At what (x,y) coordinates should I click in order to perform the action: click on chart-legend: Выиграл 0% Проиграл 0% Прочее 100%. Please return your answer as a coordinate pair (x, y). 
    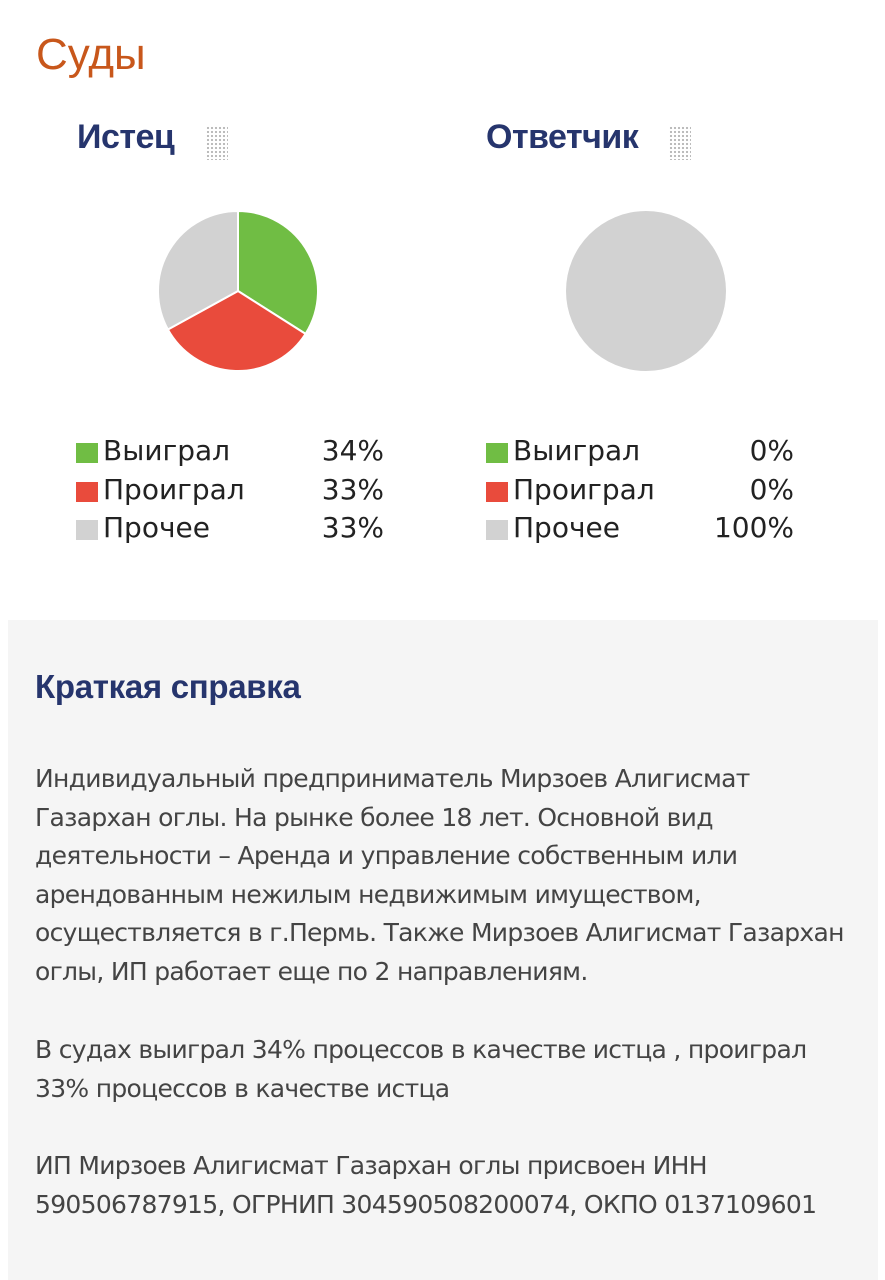
    Looking at the image, I should click on (641, 492).